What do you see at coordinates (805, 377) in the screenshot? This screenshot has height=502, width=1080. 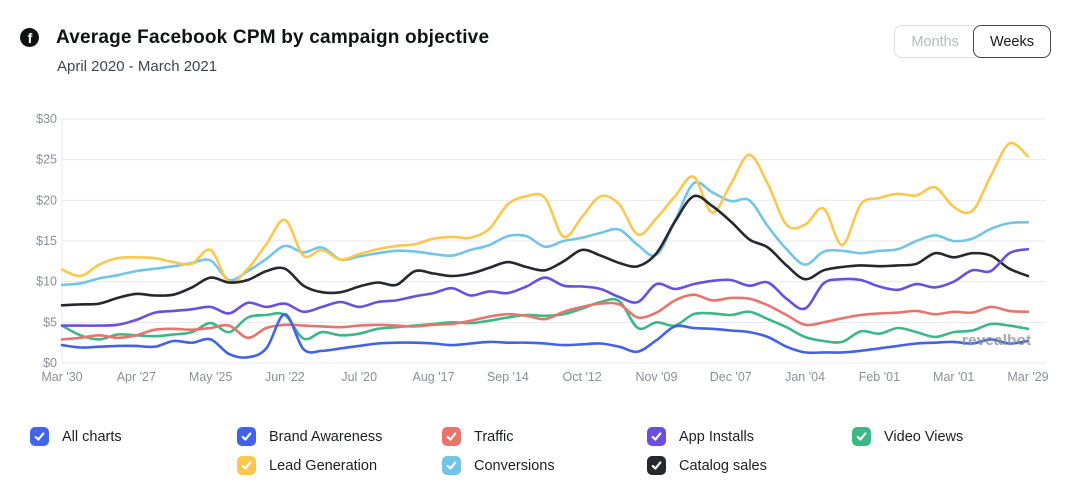 I see `x-axis-label: Jan '04` at bounding box center [805, 377].